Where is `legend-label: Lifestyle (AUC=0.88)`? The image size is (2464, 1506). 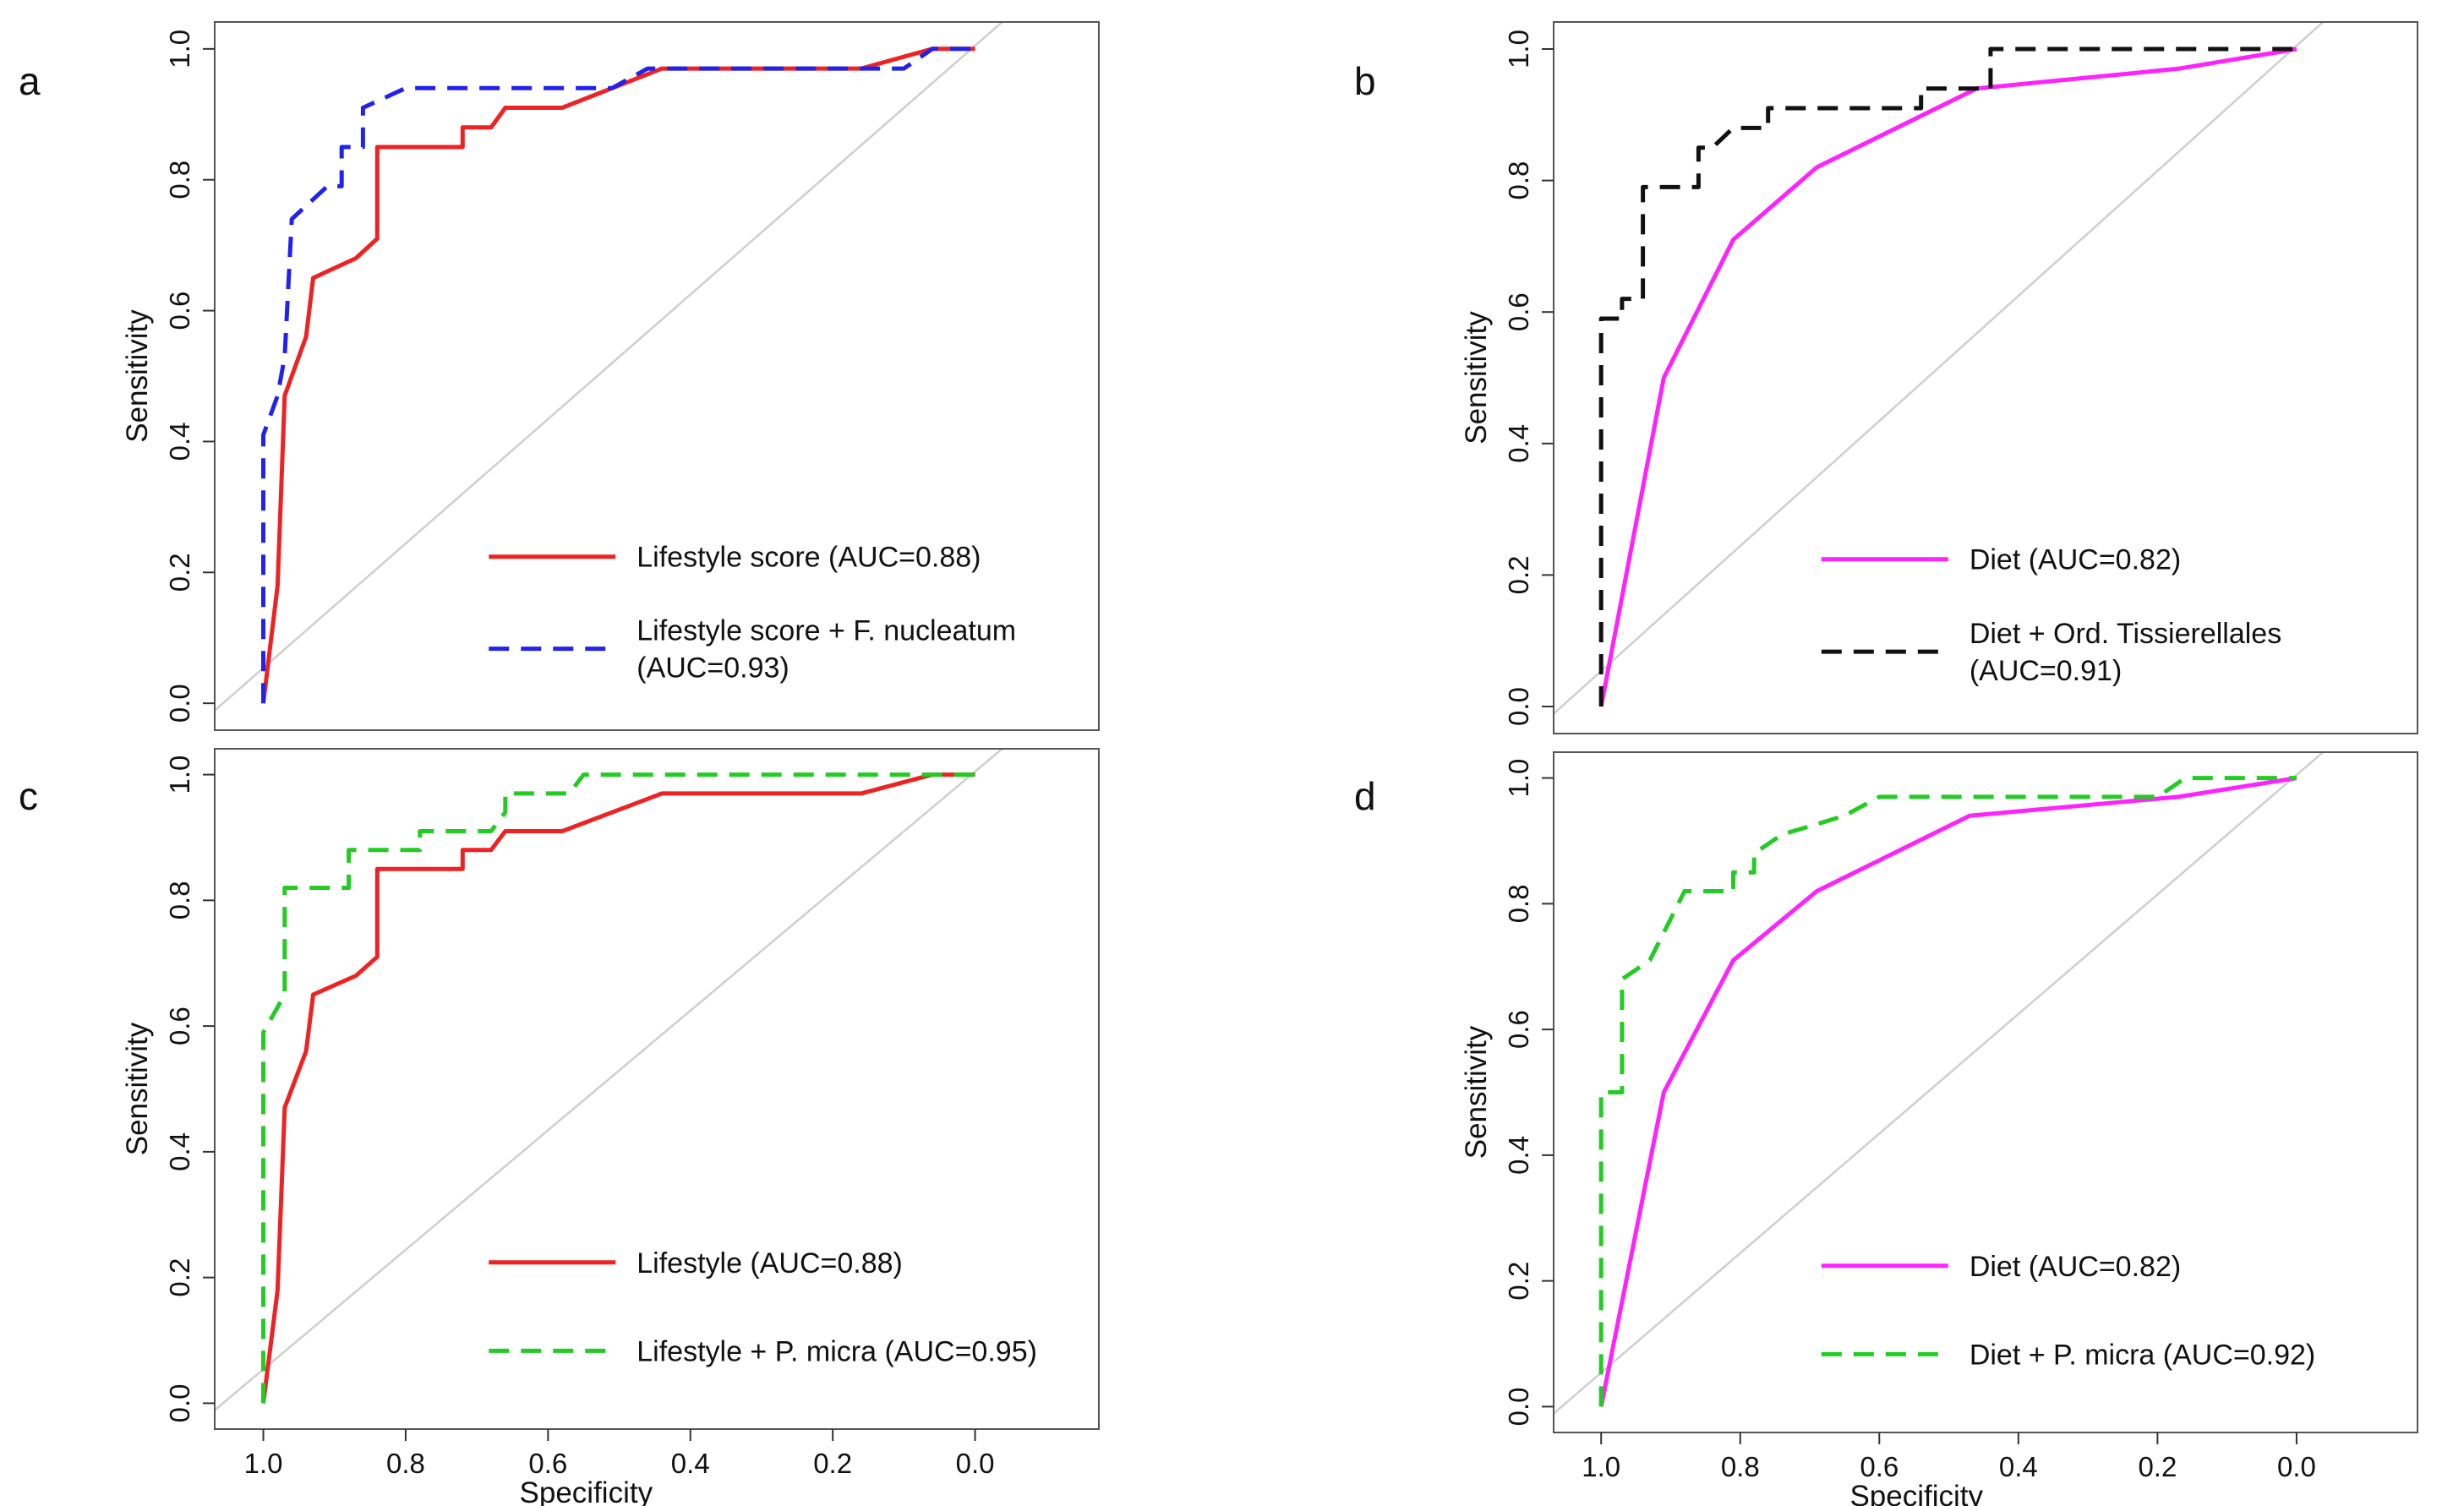 legend-label: Lifestyle (AUC=0.88) is located at coordinates (769, 1263).